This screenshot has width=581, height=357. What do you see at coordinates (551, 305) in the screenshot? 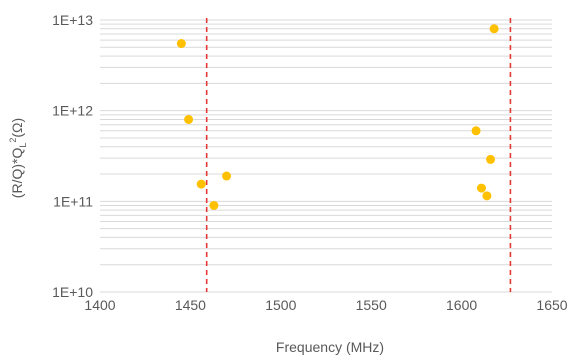
I see `x-tick-label: 1650` at bounding box center [551, 305].